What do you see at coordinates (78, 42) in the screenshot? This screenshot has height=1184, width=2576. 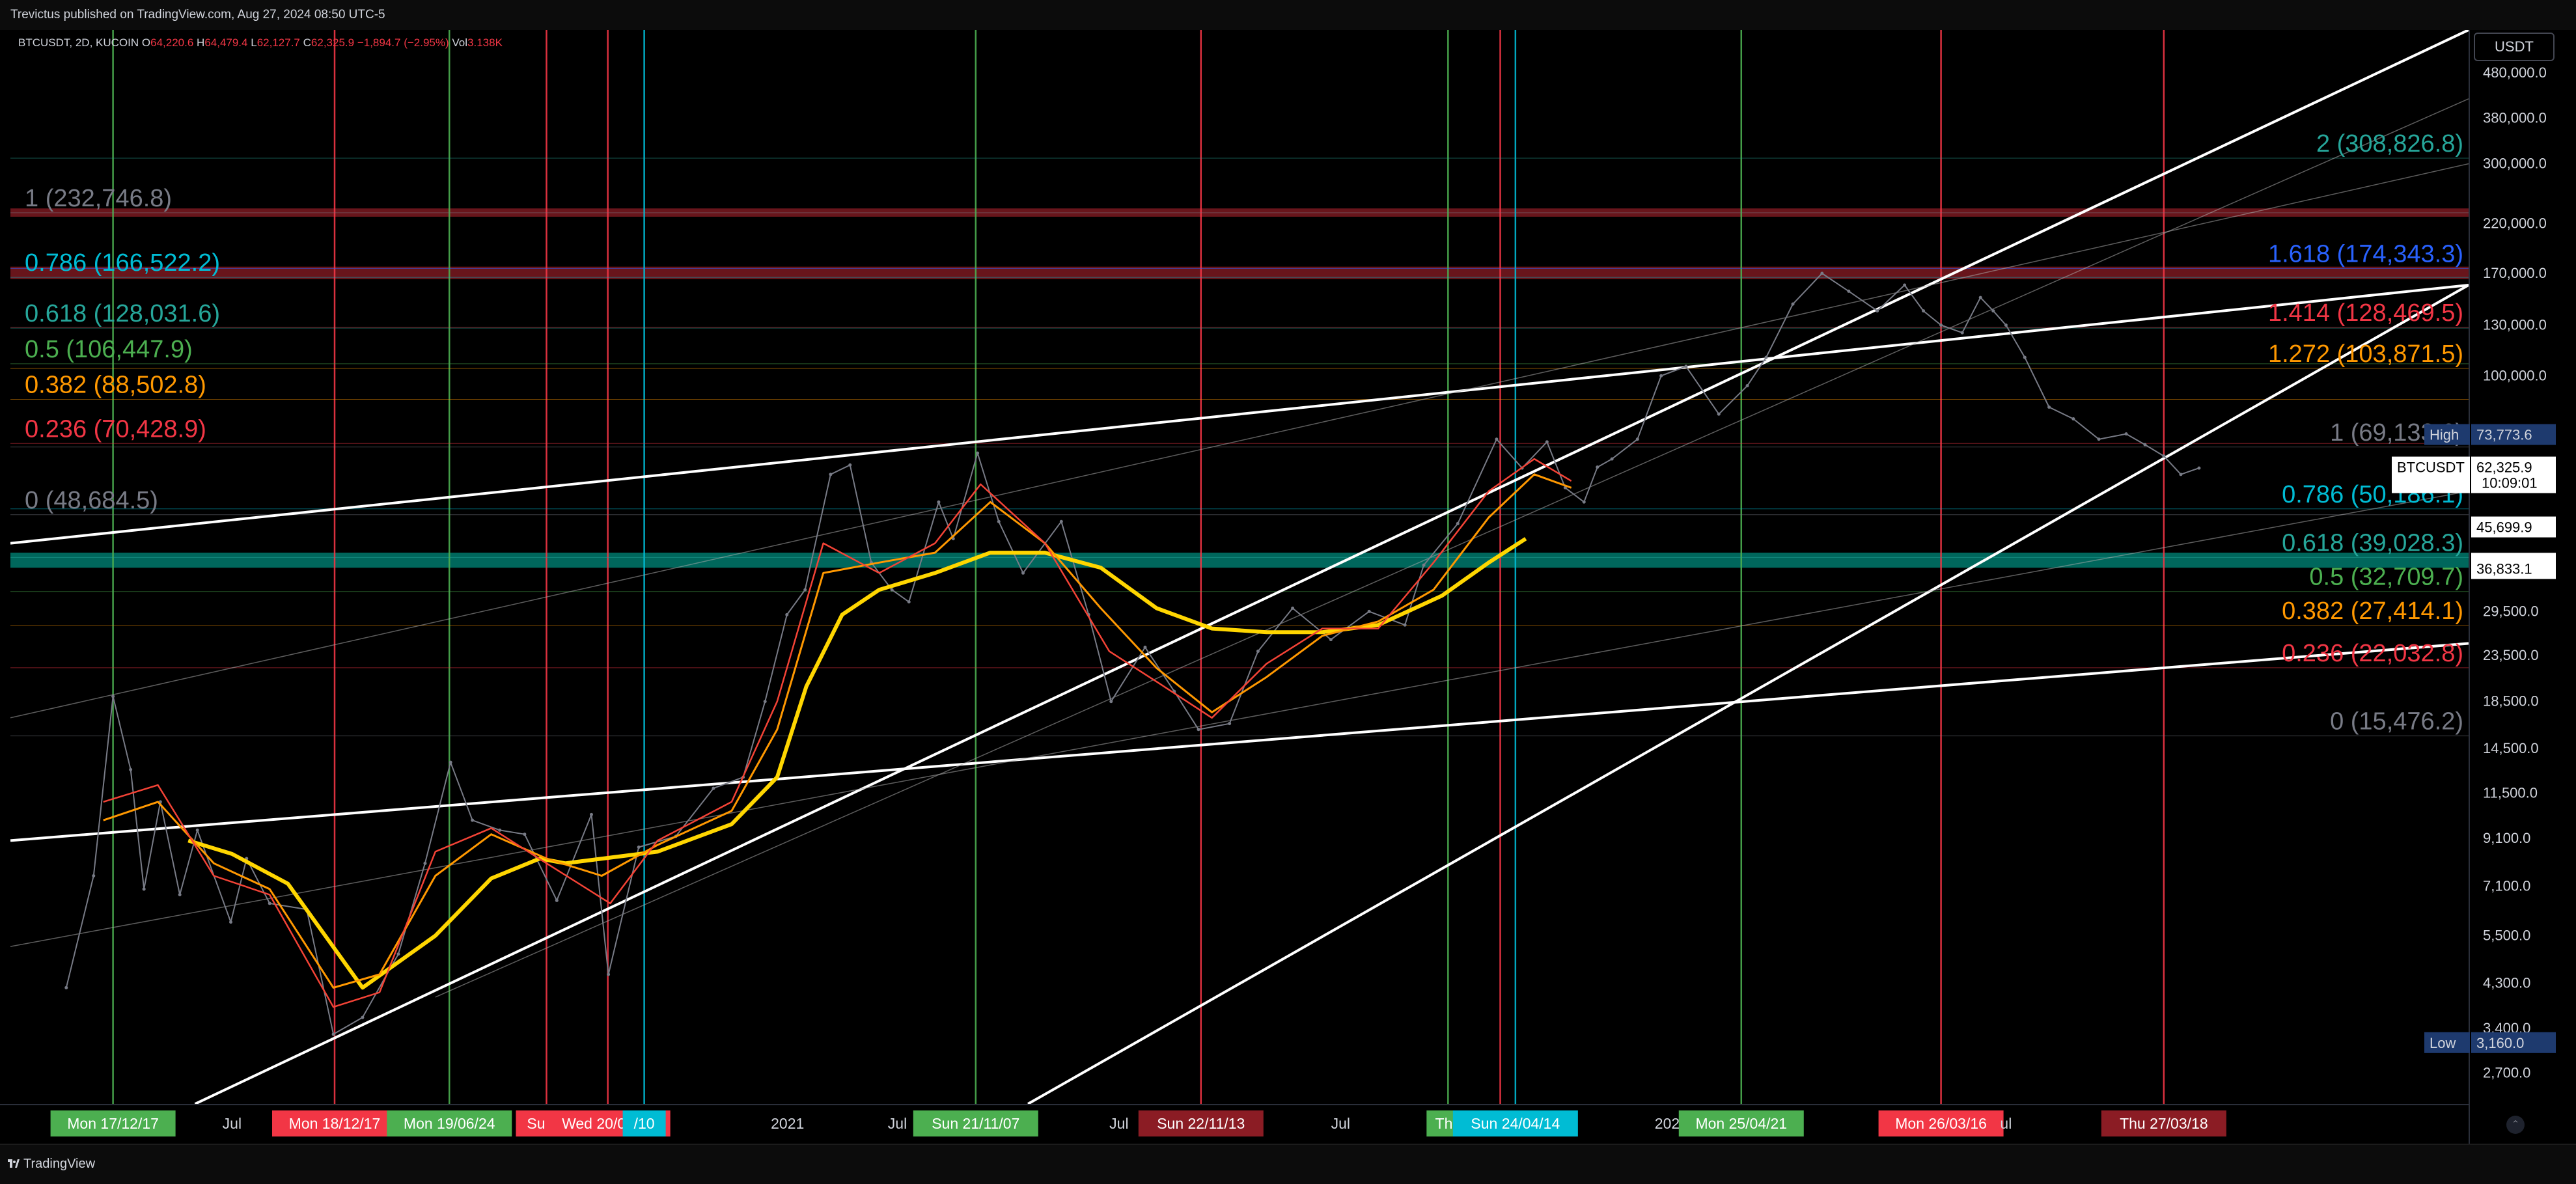 I see `symbol-name: BTCUSDT, 2D, KUCOIN` at bounding box center [78, 42].